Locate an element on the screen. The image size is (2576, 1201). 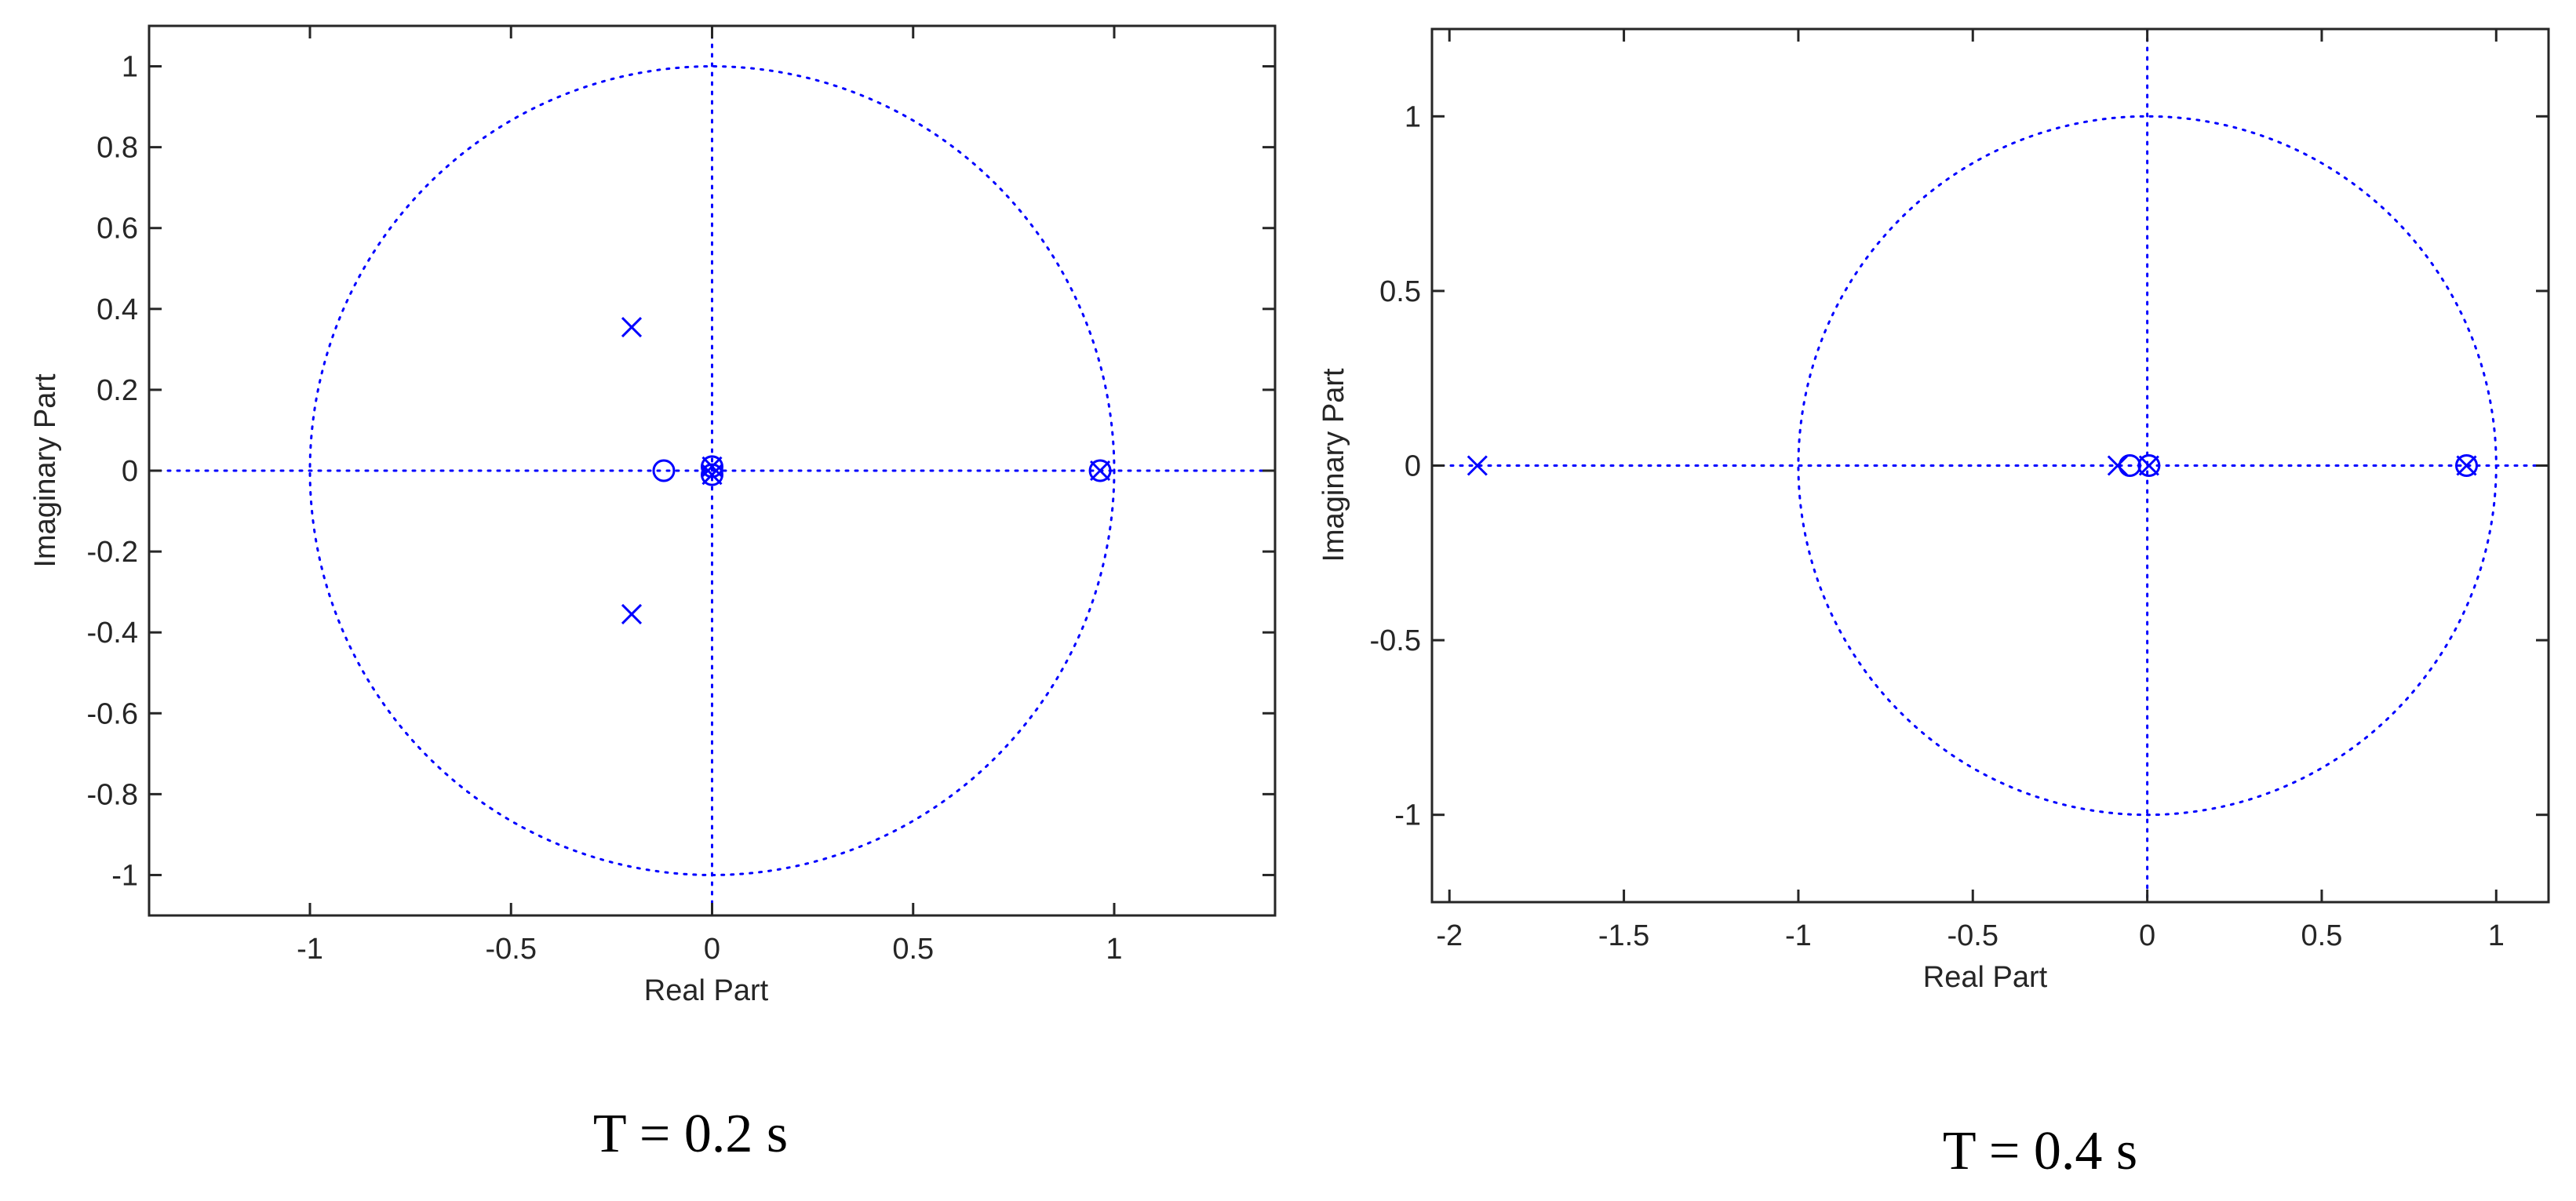
y-tick-label: 0.6 is located at coordinates (117, 230).